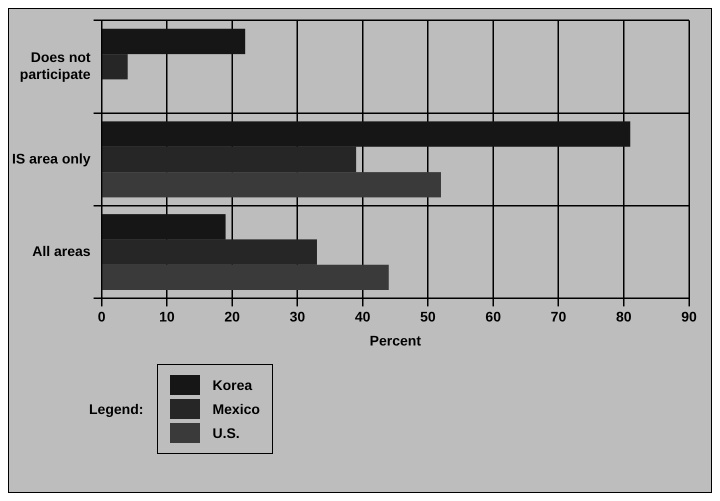  I want to click on x-axis-title: Percent, so click(396, 340).